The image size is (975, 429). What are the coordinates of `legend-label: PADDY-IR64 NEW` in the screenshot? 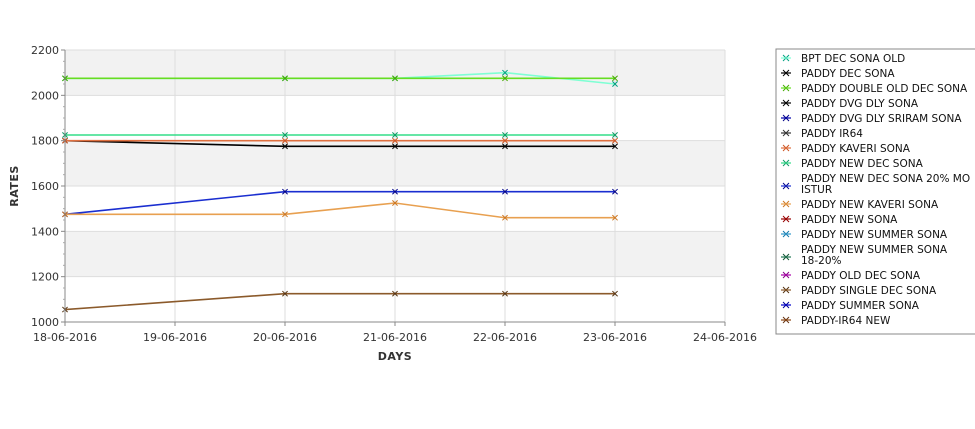 It's located at (846, 321).